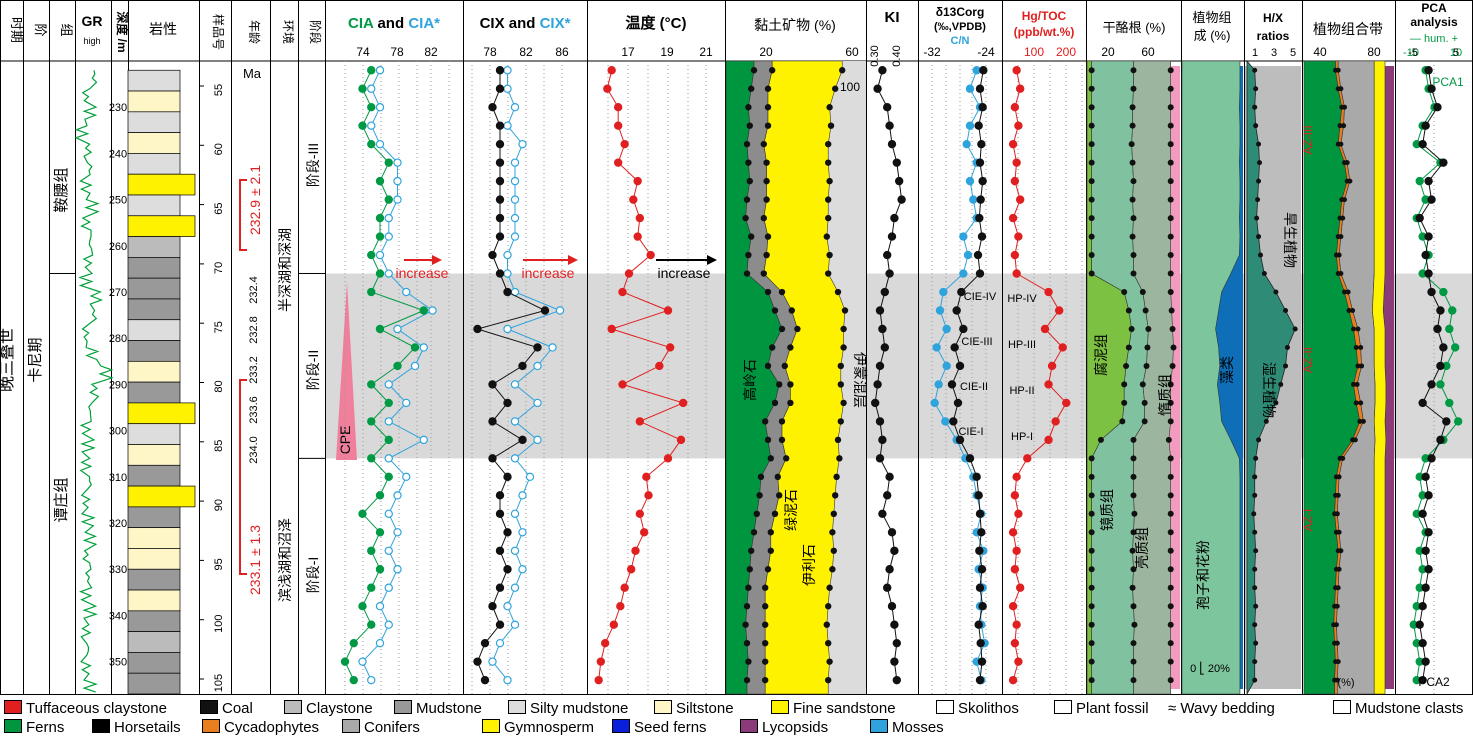 This screenshot has height=738, width=1473. Describe the element at coordinates (381, 727) in the screenshot. I see `legend-item: Conifers` at that location.